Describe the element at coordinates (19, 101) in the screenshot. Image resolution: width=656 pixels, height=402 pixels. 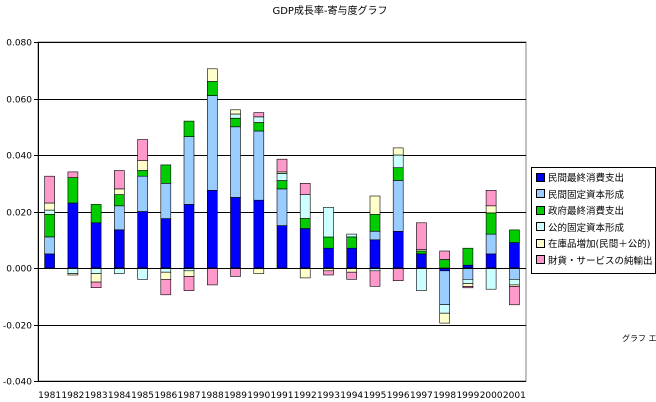
I see `y-tick-label: 0.060` at that location.